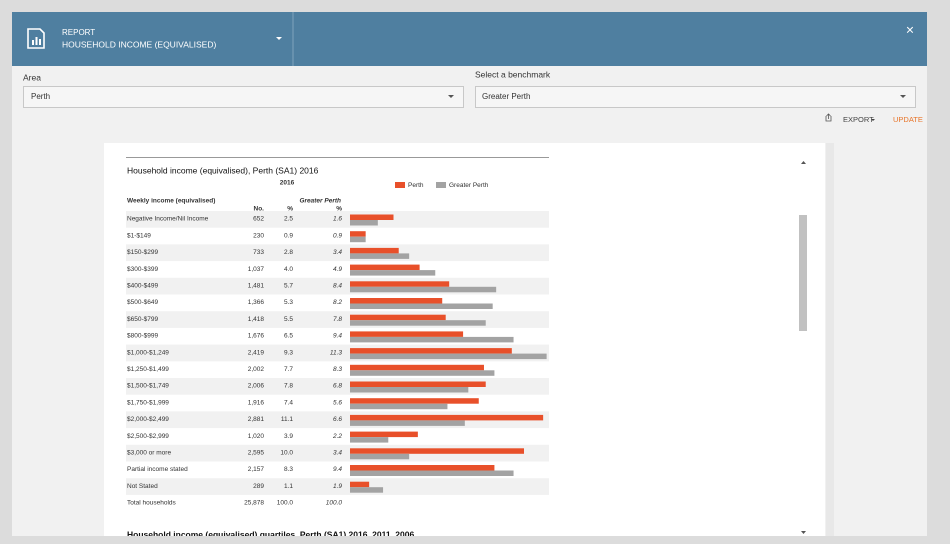  I want to click on scroll-up, so click(803, 162).